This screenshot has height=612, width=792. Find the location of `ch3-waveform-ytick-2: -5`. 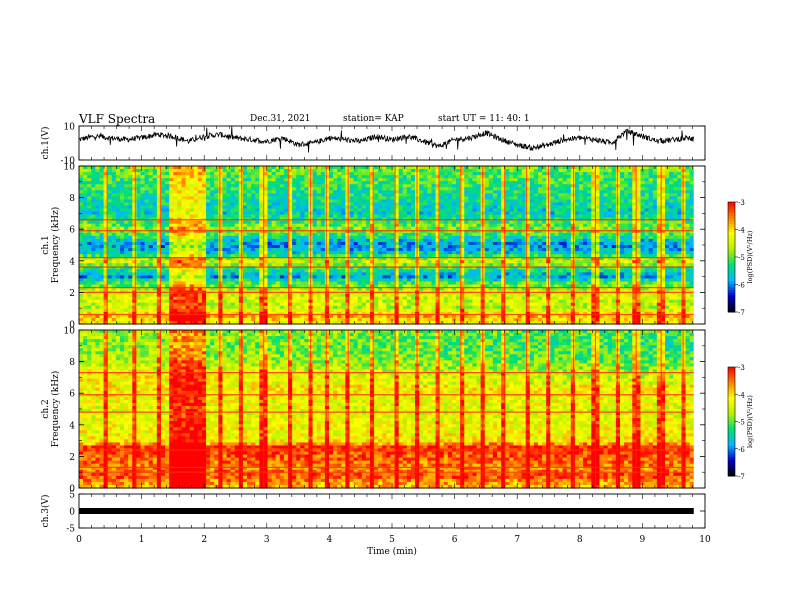

ch3-waveform-ytick-2: -5 is located at coordinates (70, 530).